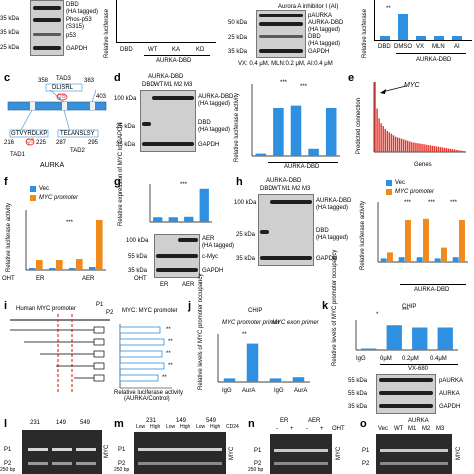 The height and width of the screenshot is (474, 474). Describe the element at coordinates (6, 182) in the screenshot. I see `panel-letter: f` at that location.